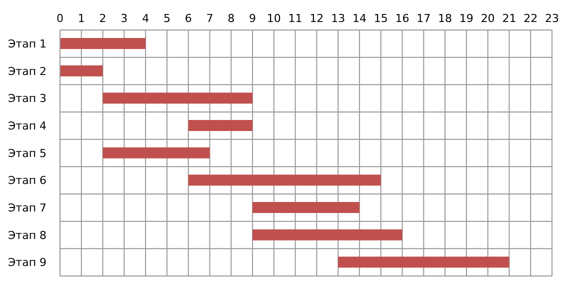 This screenshot has height=285, width=566. Describe the element at coordinates (27, 44) in the screenshot. I see `y-tick-label: Этап 1` at that location.